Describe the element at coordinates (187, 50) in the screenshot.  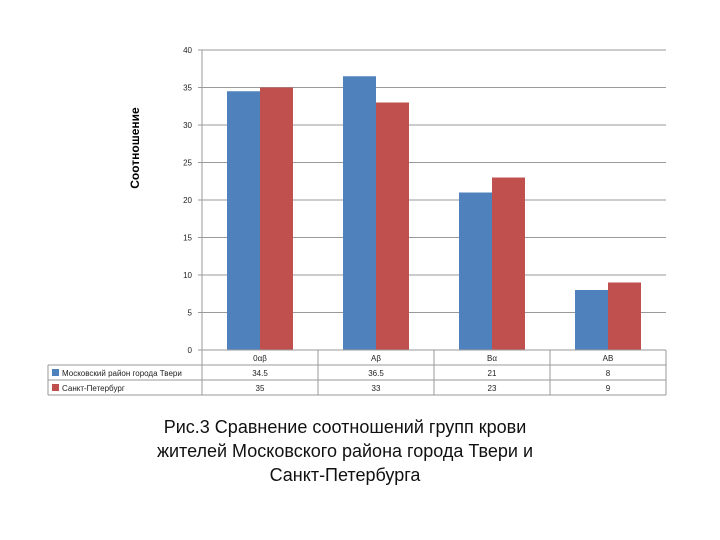
I see `y-tick-label: 40` at that location.